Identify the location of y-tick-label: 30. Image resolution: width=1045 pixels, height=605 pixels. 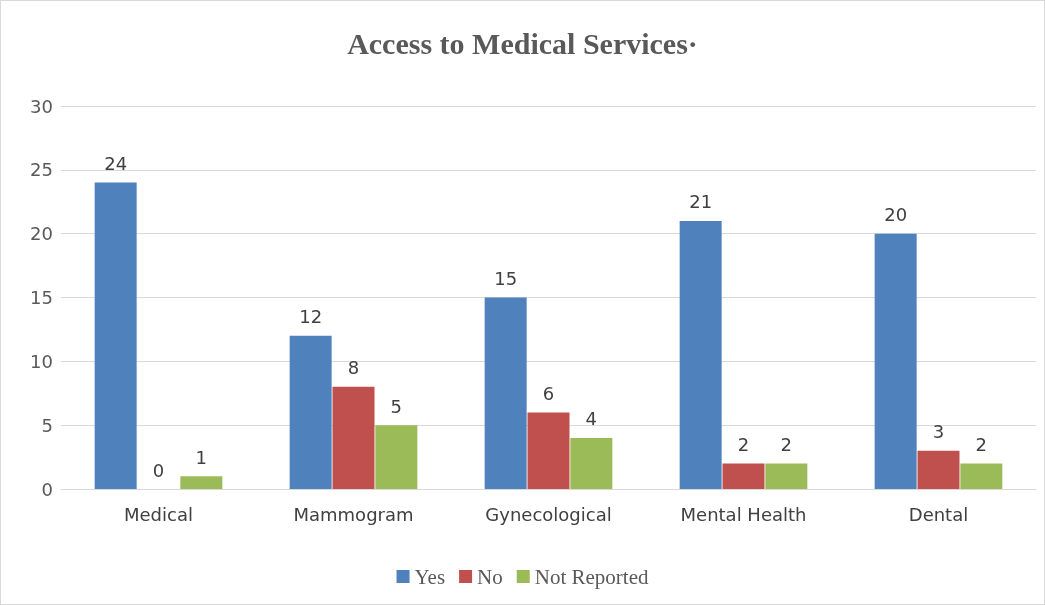
(41, 106).